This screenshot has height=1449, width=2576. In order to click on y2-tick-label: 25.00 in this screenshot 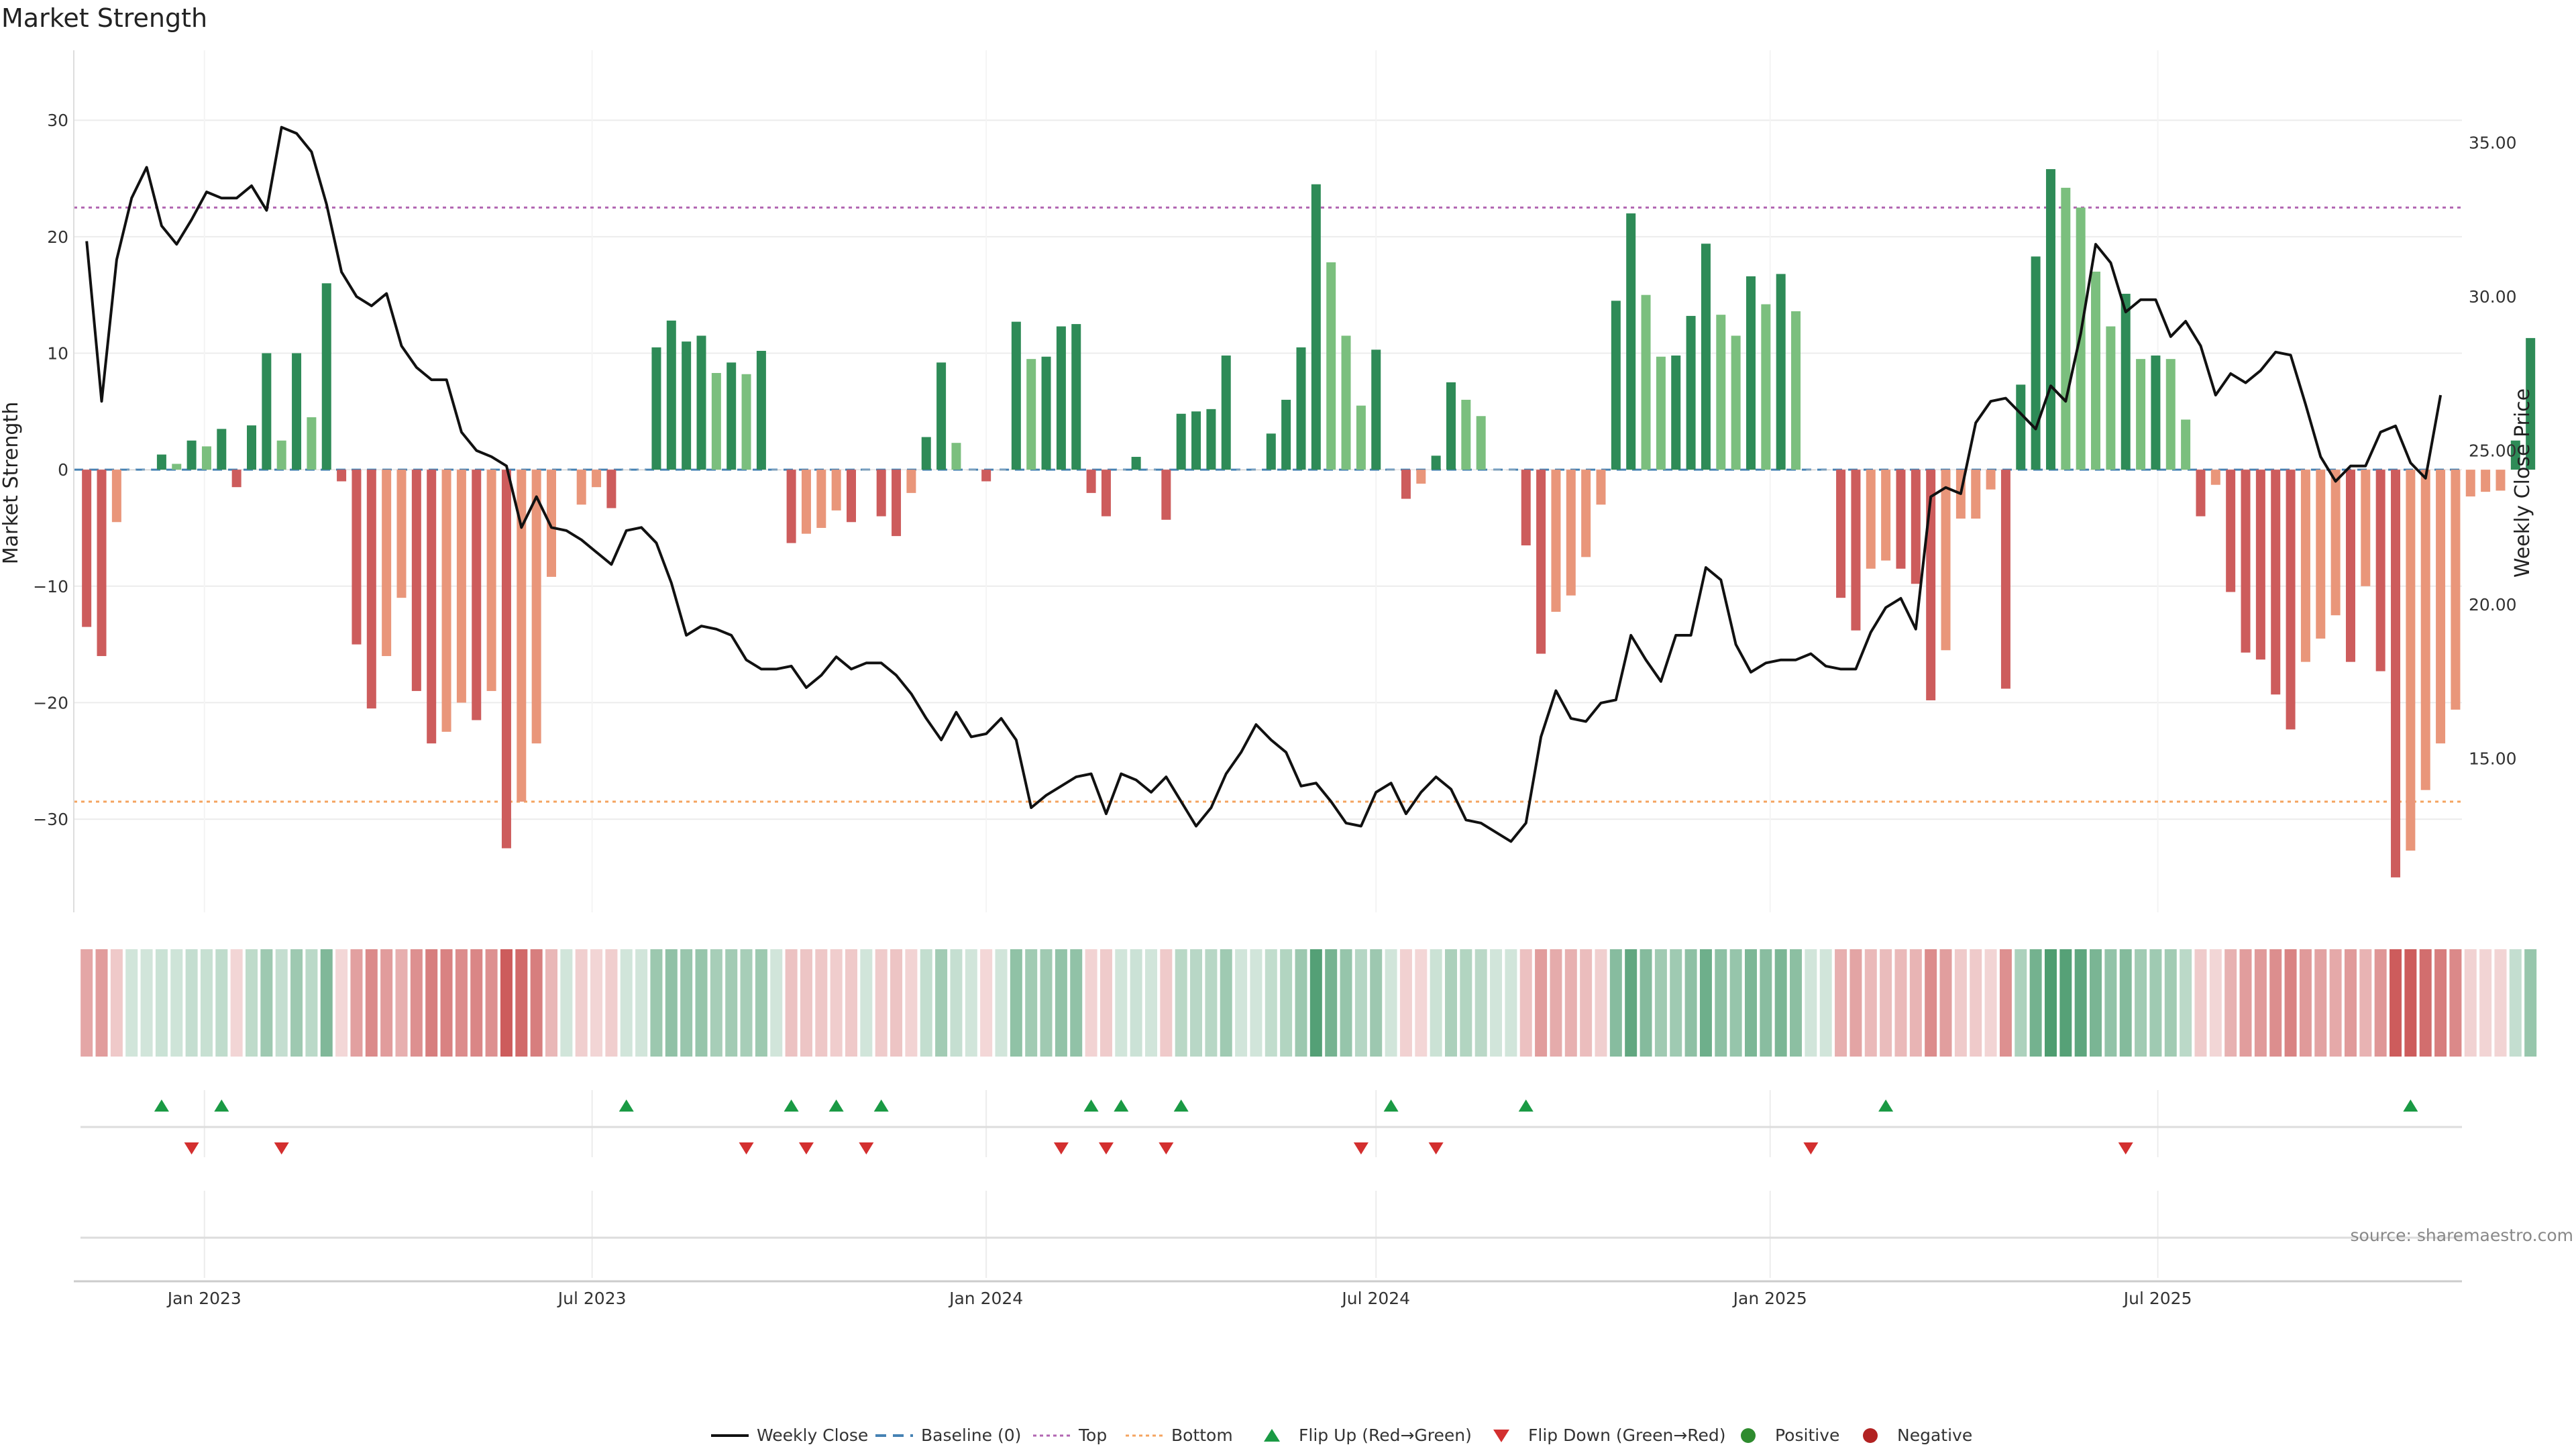, I will do `click(2493, 451)`.